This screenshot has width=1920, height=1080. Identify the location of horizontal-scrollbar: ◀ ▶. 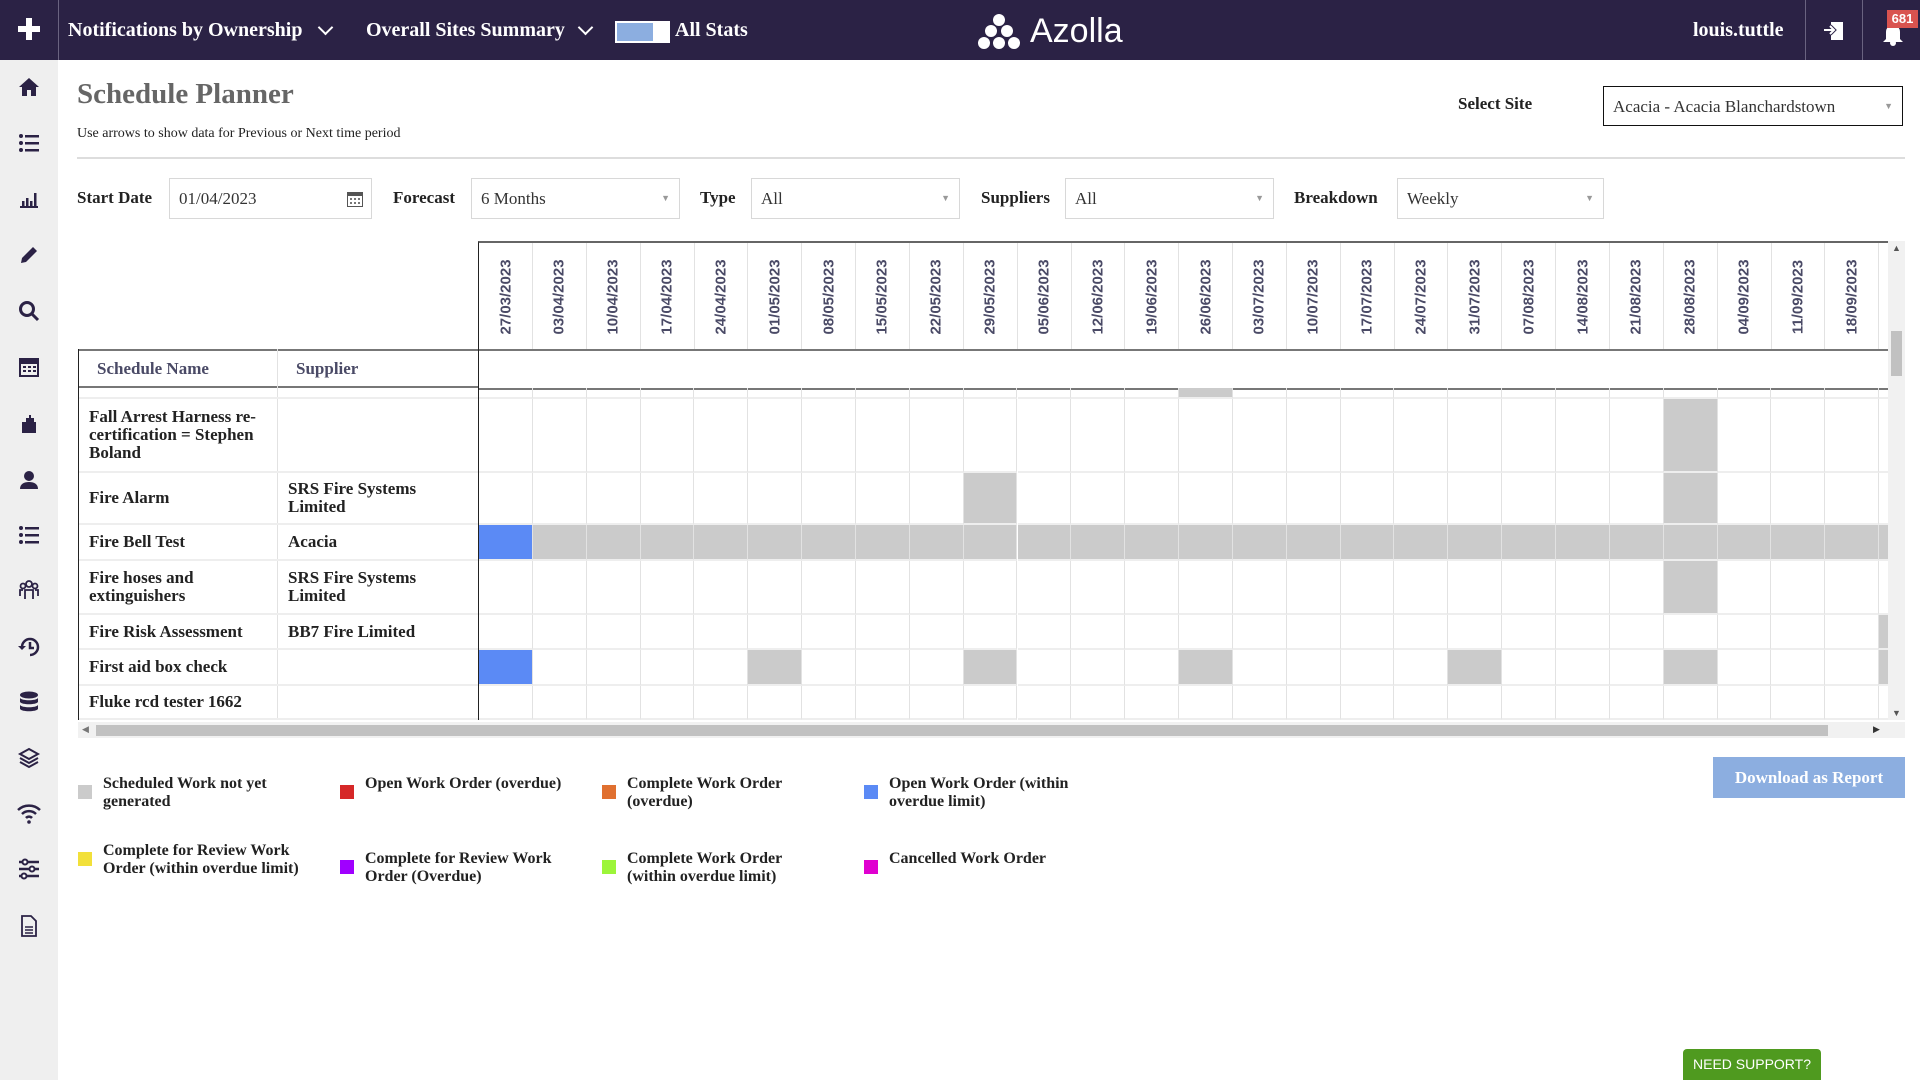
(991, 730).